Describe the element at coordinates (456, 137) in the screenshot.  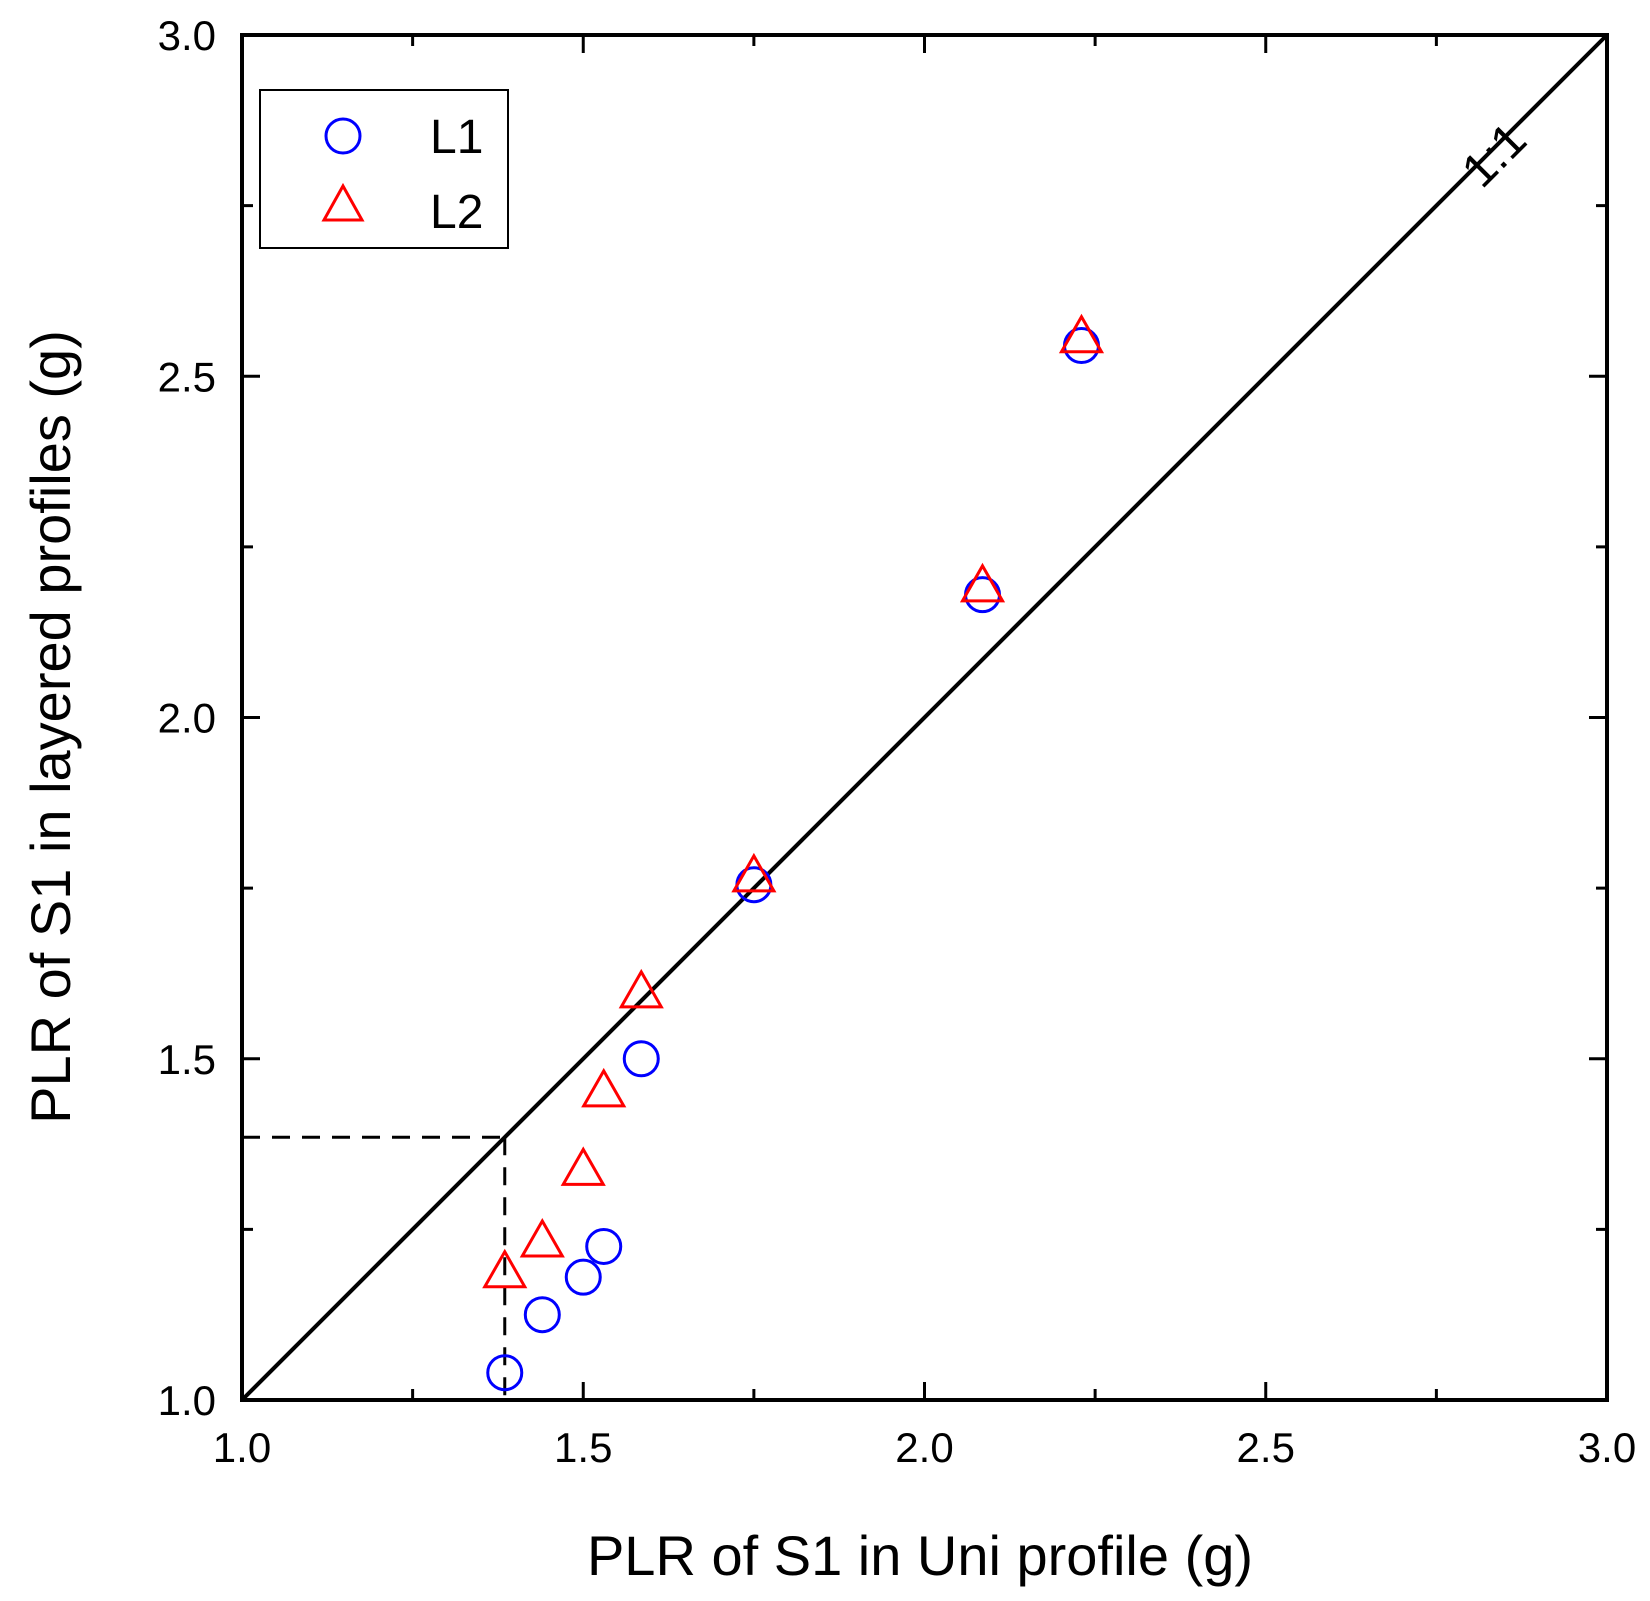
I see `legend-label-l1: L1` at that location.